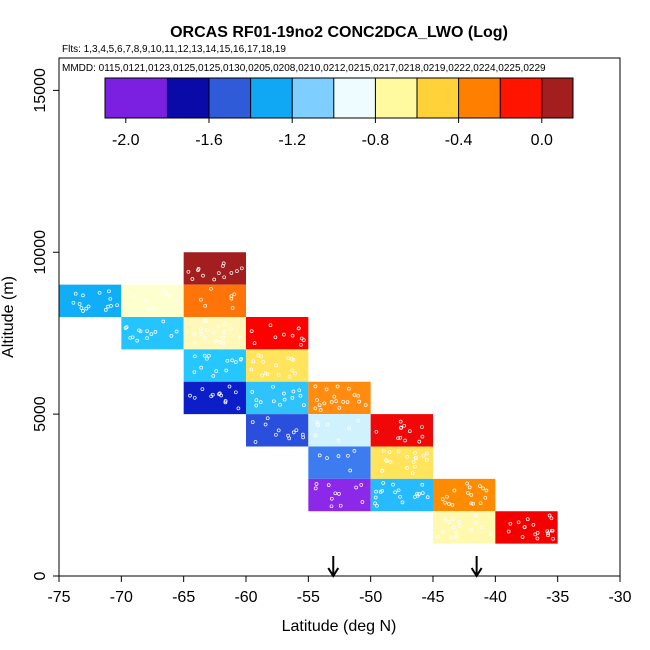 The width and height of the screenshot is (650, 650). What do you see at coordinates (8, 317) in the screenshot?
I see `y-axis-label: Altitude (m)` at bounding box center [8, 317].